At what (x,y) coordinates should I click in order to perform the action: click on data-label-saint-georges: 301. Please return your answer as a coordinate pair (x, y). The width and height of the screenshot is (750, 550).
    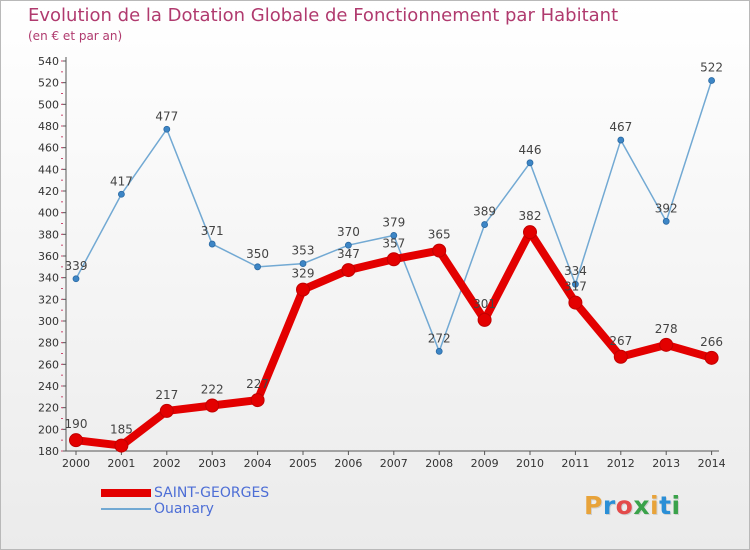
    Looking at the image, I should click on (484, 304).